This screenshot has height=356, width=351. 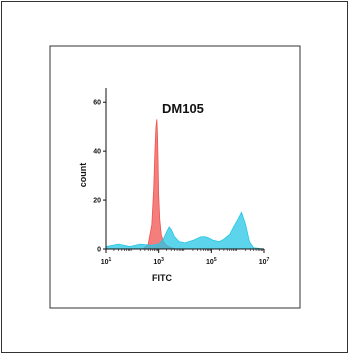 What do you see at coordinates (97, 103) in the screenshot?
I see `y-tick-label-60: 60` at bounding box center [97, 103].